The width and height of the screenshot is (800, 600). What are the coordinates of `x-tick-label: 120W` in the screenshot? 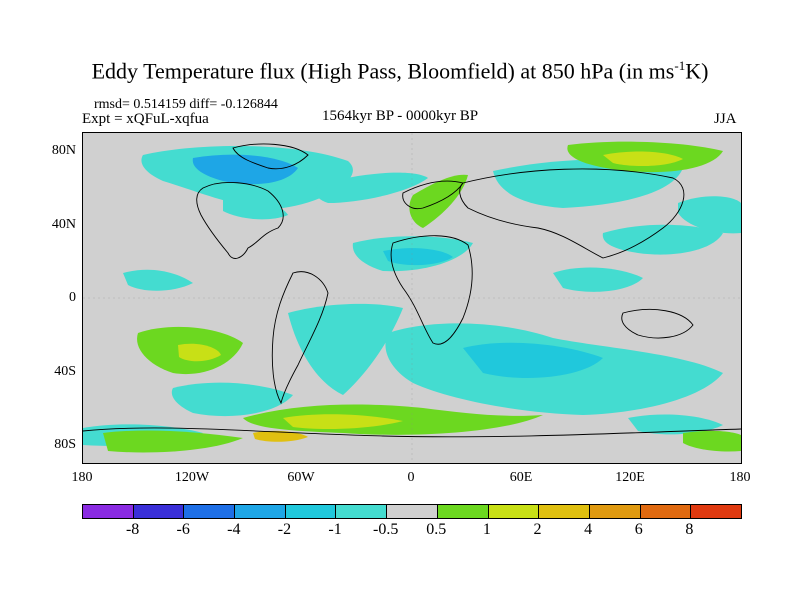 It's located at (192, 477).